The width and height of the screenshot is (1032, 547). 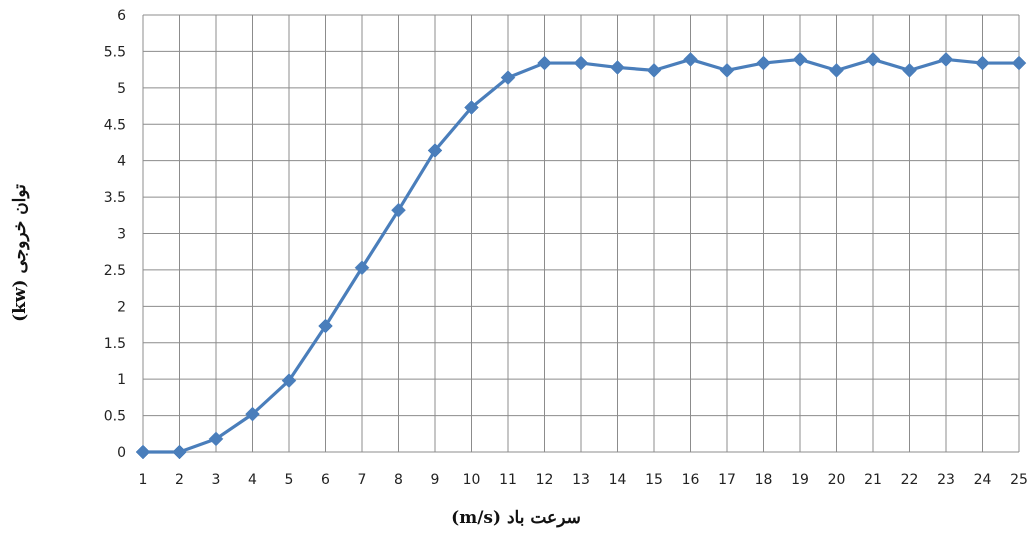 What do you see at coordinates (873, 480) in the screenshot?
I see `x-tick-label: 21` at bounding box center [873, 480].